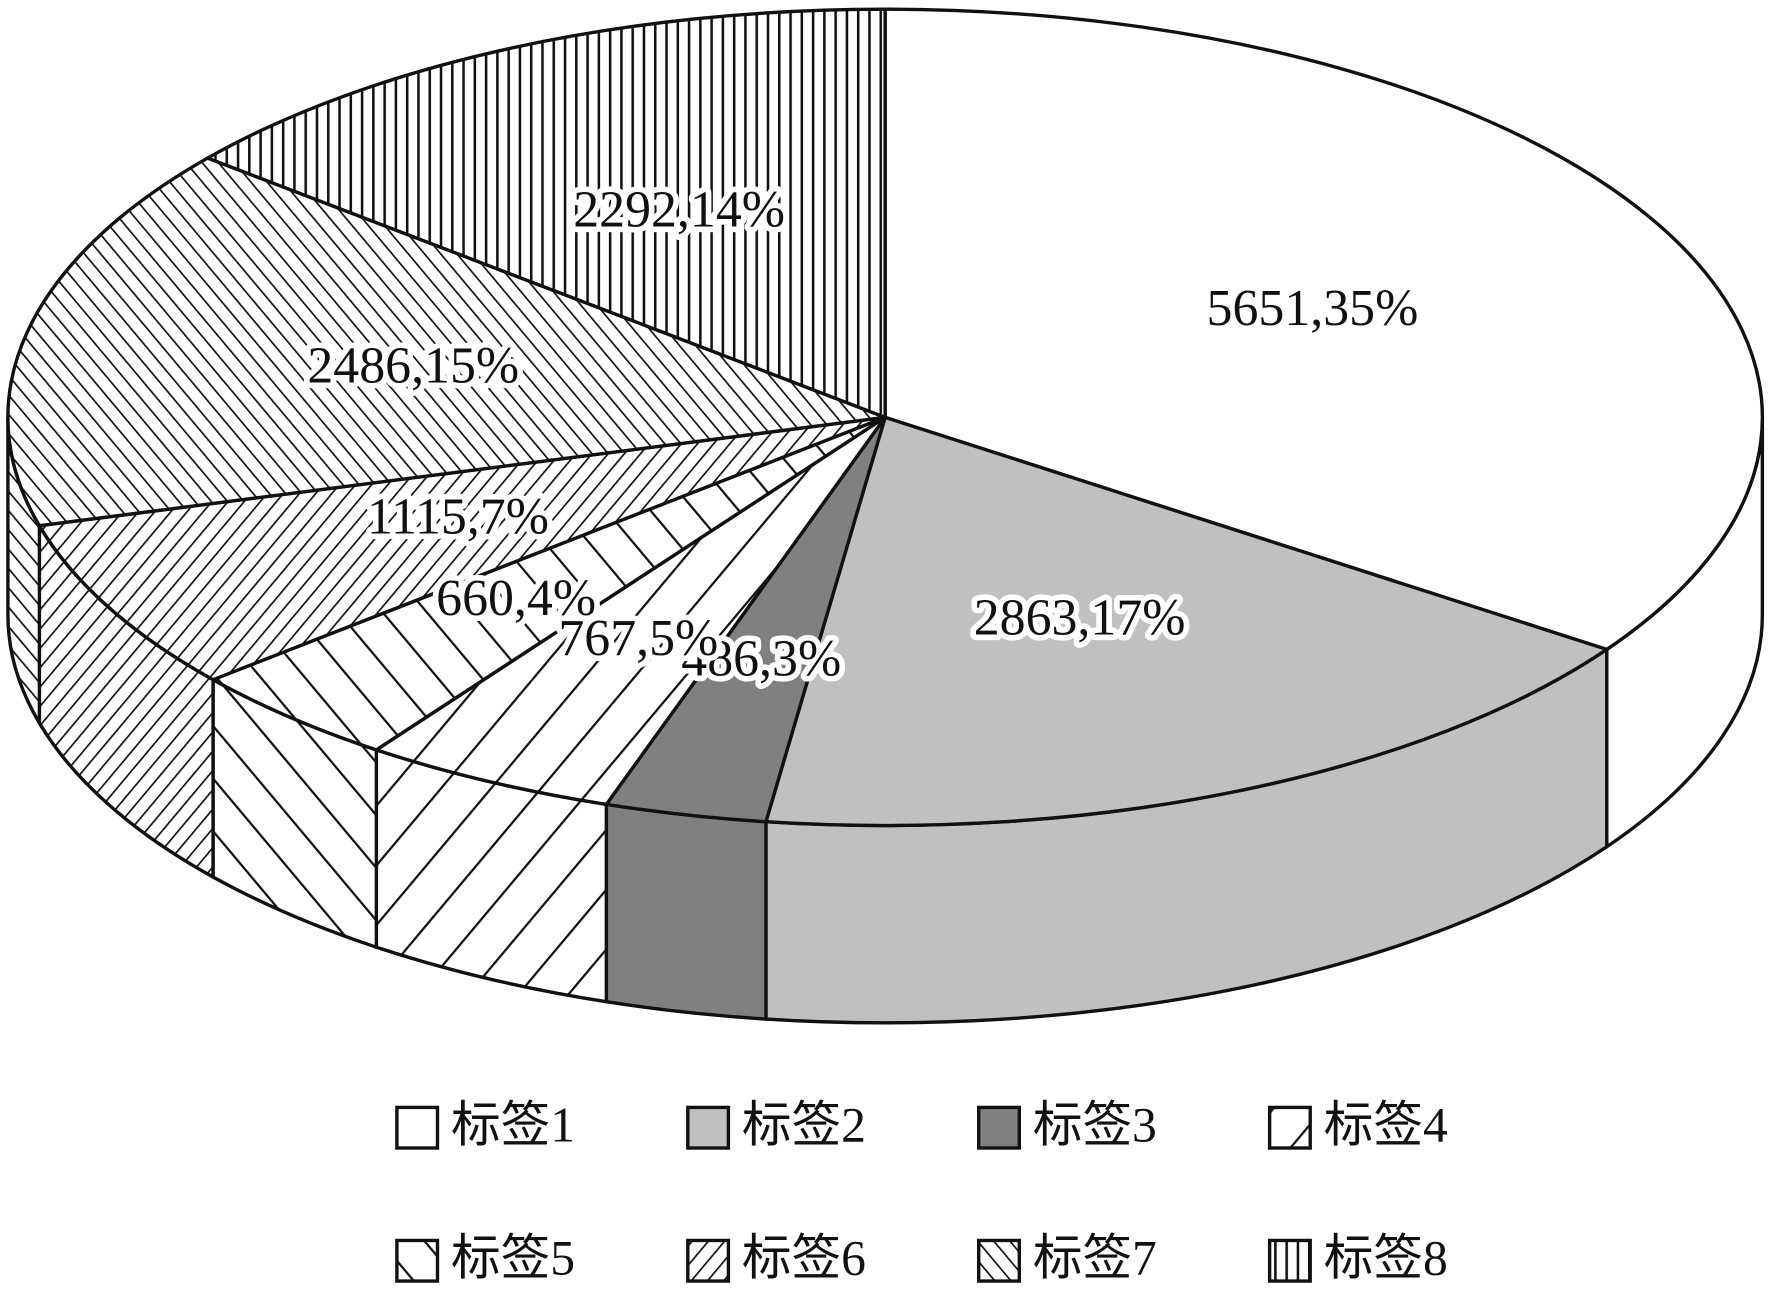 Image resolution: width=1768 pixels, height=1297 pixels. Describe the element at coordinates (638, 638) in the screenshot. I see `value-label: 767,5%` at that location.